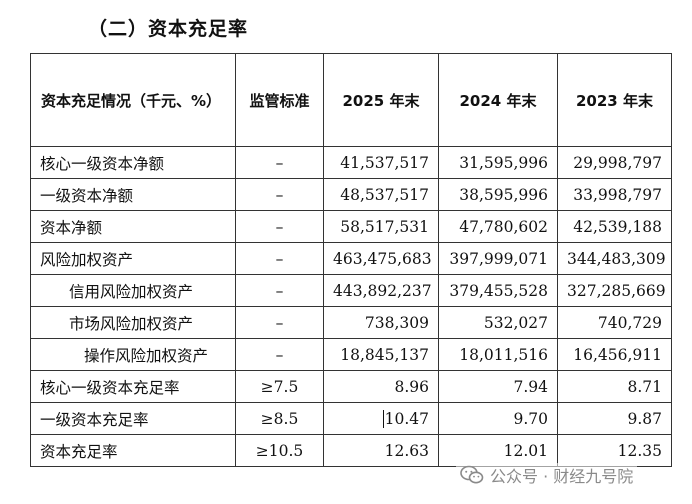 The width and height of the screenshot is (692, 504). I want to click on row-standard-text: ≥10.5, so click(279, 450).